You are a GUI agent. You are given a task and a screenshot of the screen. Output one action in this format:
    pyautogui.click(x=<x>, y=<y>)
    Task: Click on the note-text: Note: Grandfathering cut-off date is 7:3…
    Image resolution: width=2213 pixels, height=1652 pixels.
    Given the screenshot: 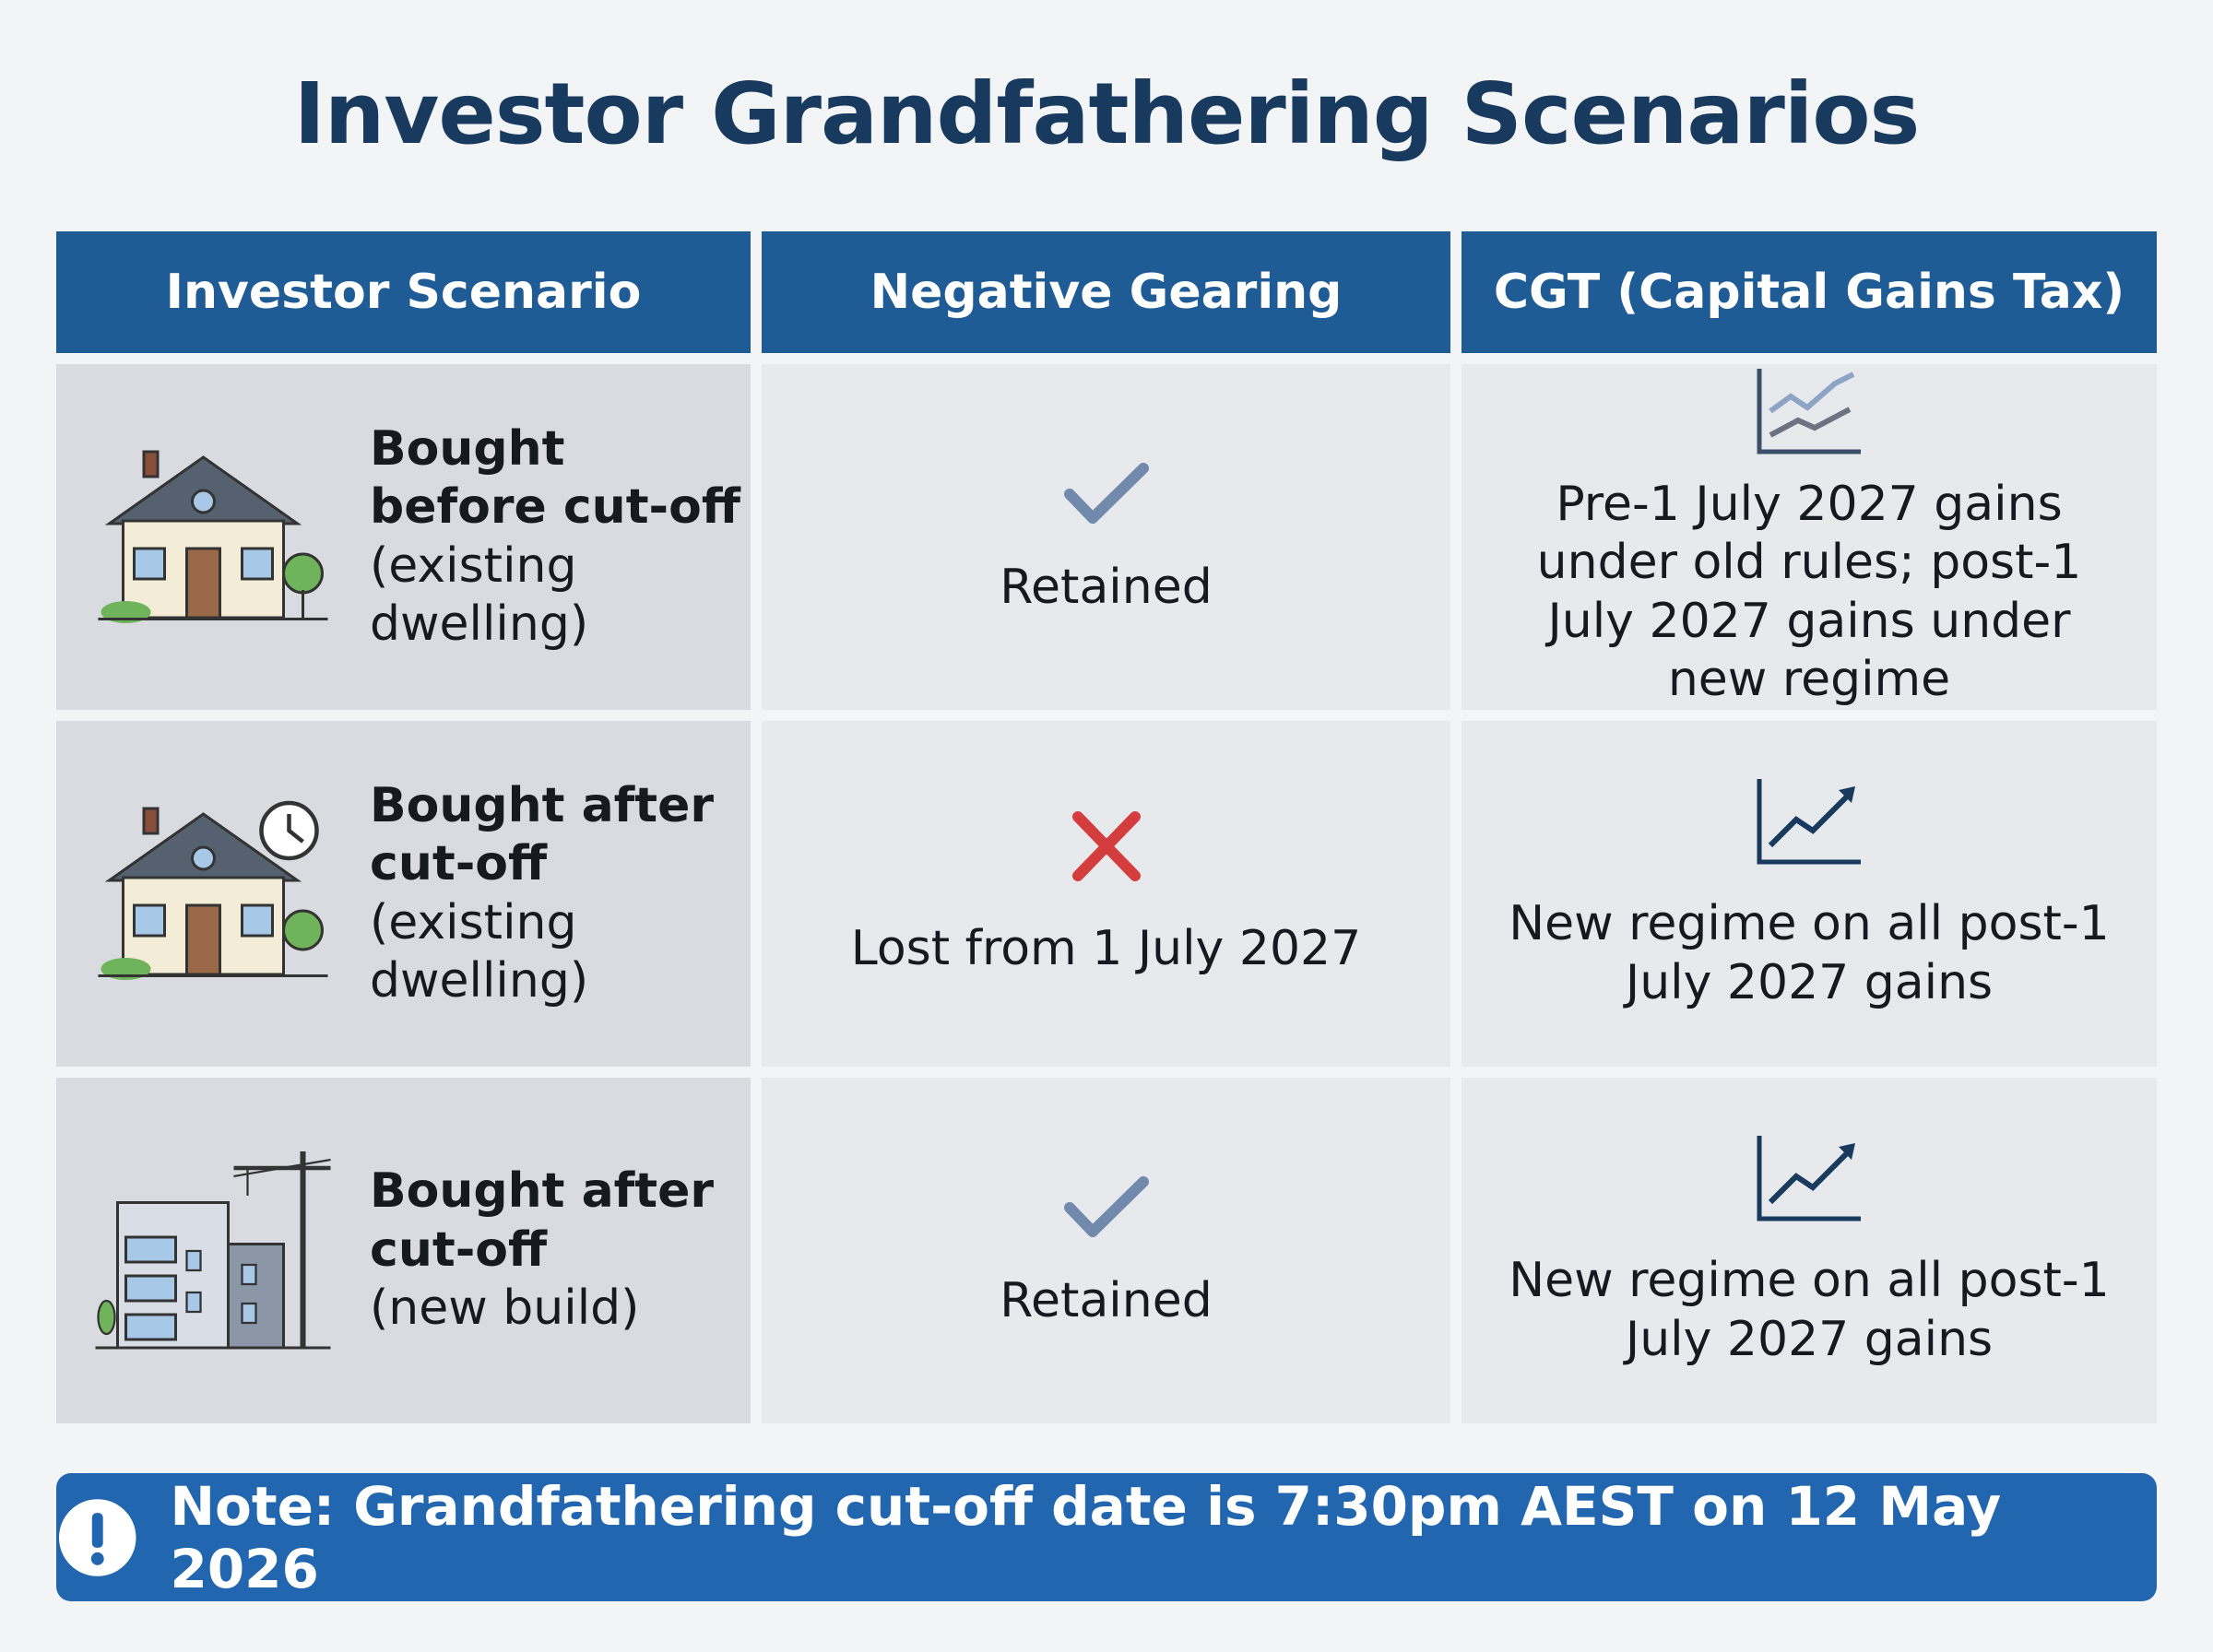 What is the action you would take?
    pyautogui.click(x=1086, y=1537)
    